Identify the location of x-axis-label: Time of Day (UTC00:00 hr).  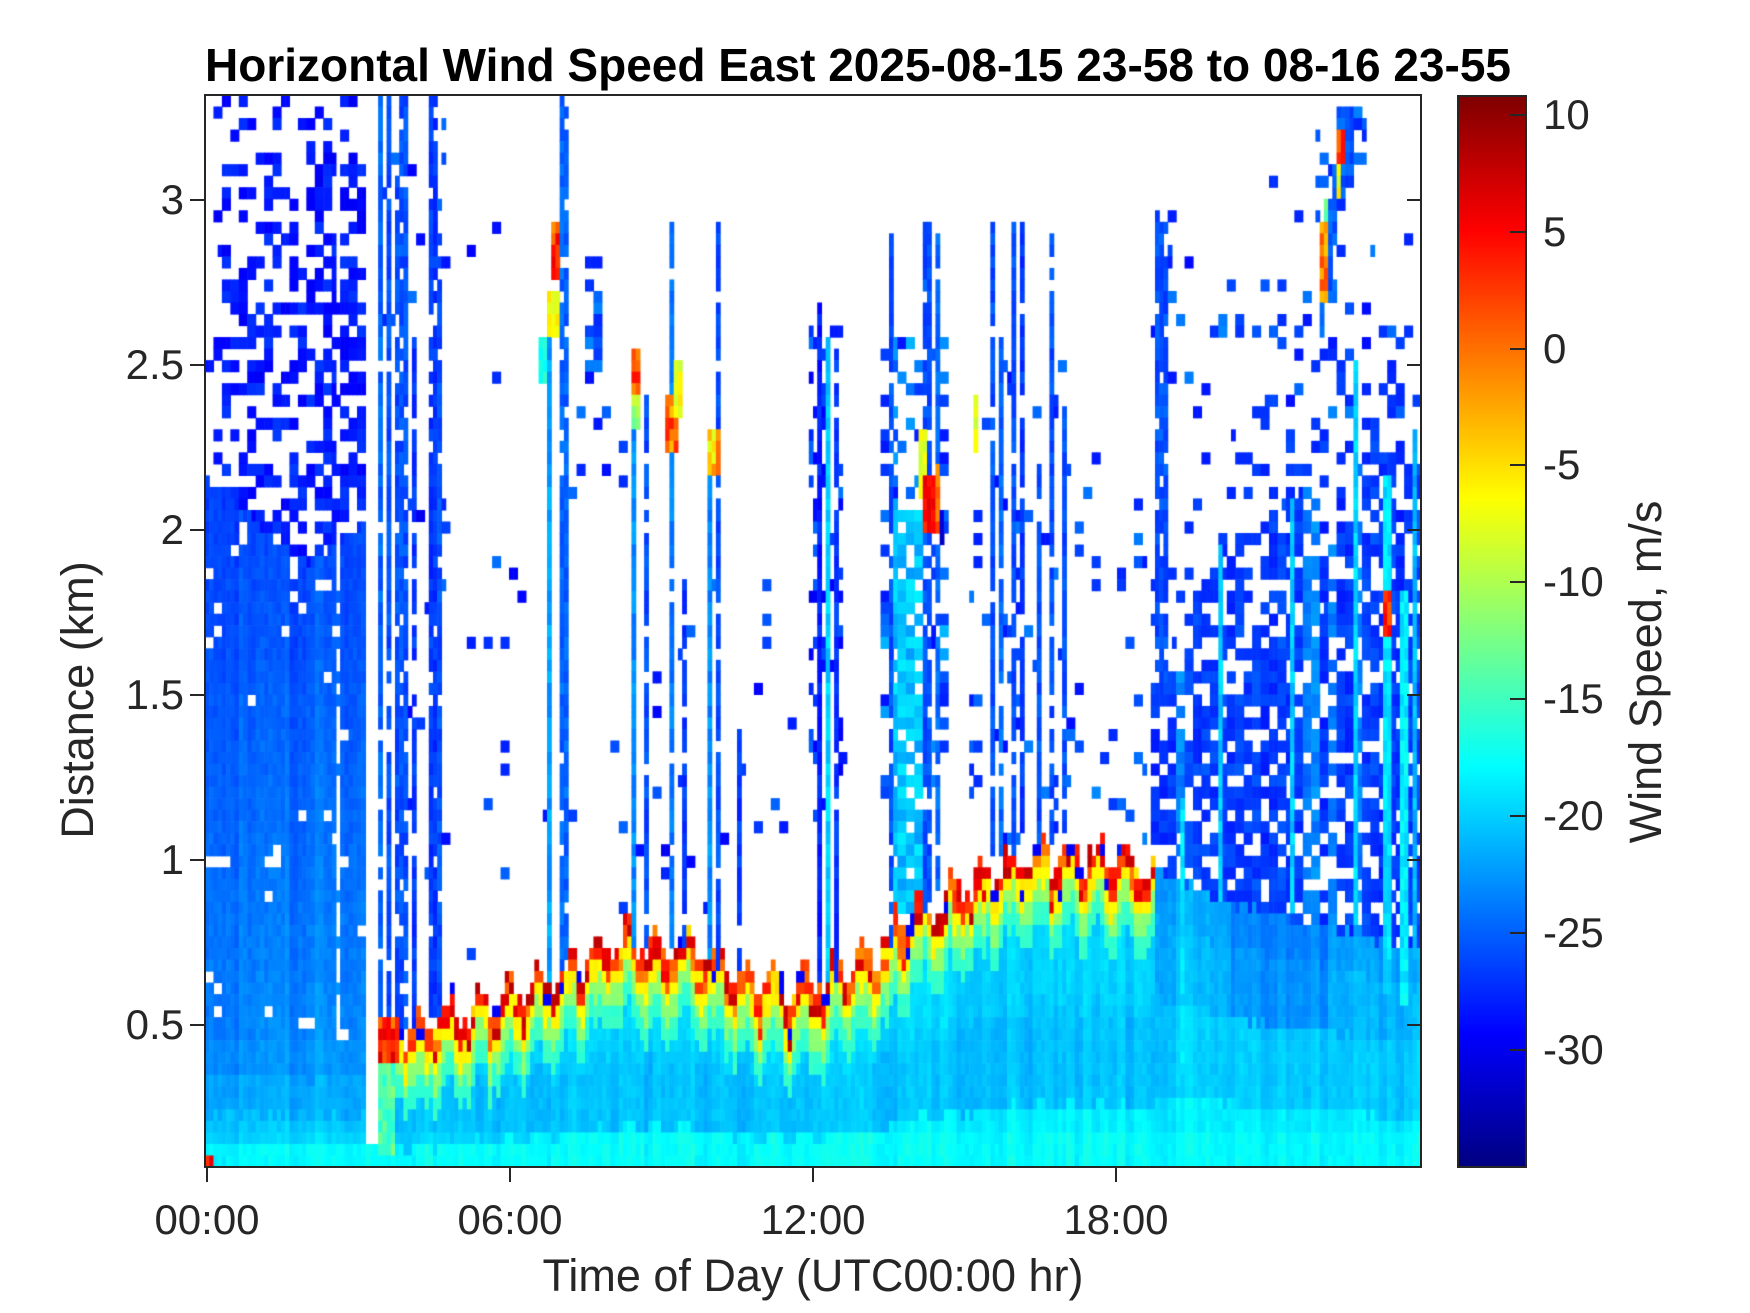
(813, 1275).